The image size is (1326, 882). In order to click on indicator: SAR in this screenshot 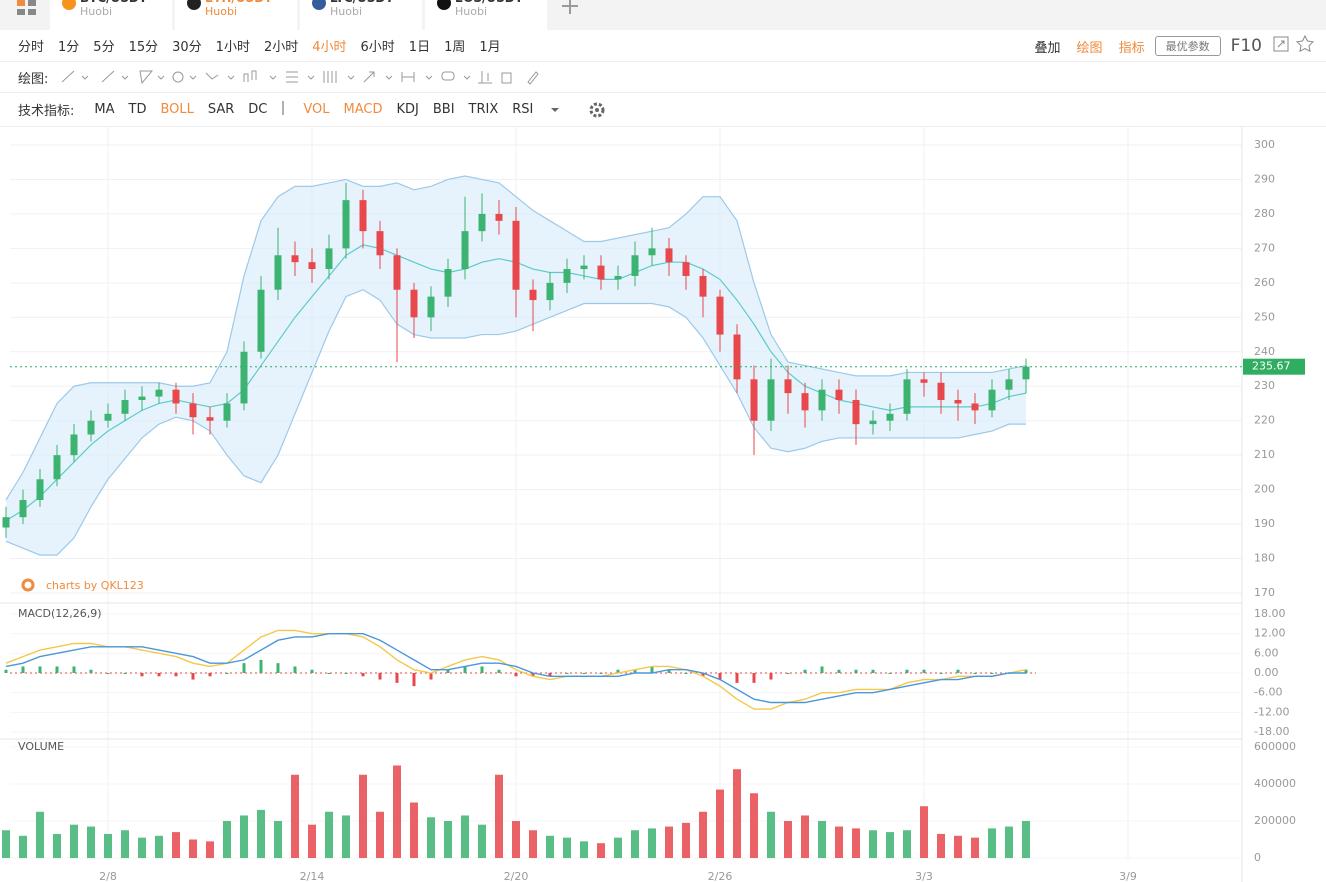, I will do `click(221, 109)`.